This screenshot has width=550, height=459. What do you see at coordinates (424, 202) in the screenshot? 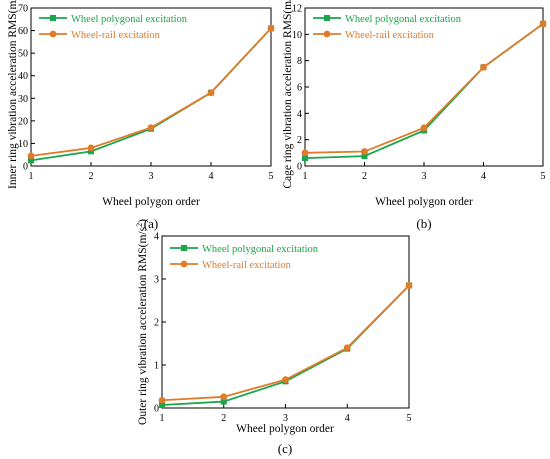
I see `chart-b-xlabel: Wheel polygon order` at bounding box center [424, 202].